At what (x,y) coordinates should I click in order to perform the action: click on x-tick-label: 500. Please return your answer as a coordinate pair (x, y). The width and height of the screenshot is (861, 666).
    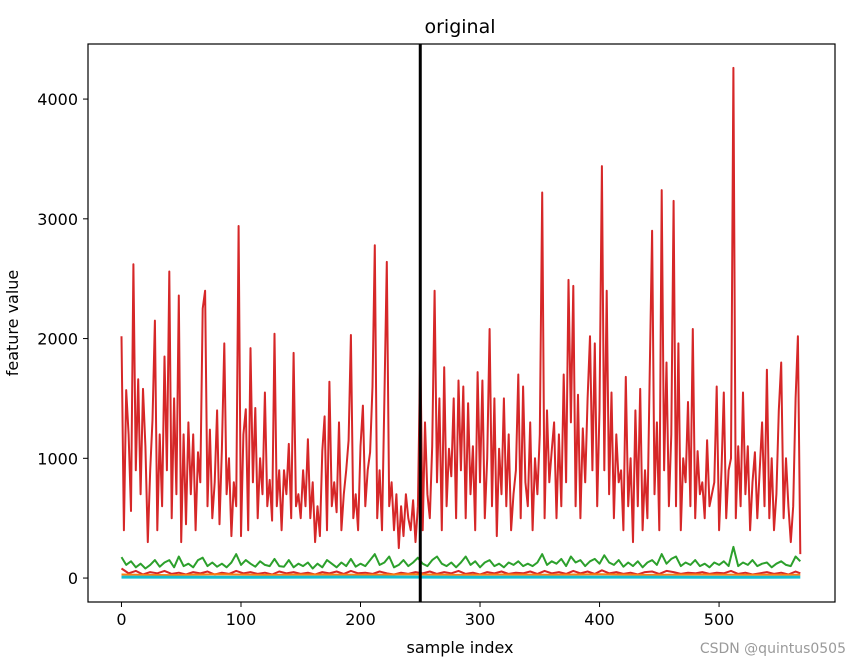
    Looking at the image, I should click on (719, 619).